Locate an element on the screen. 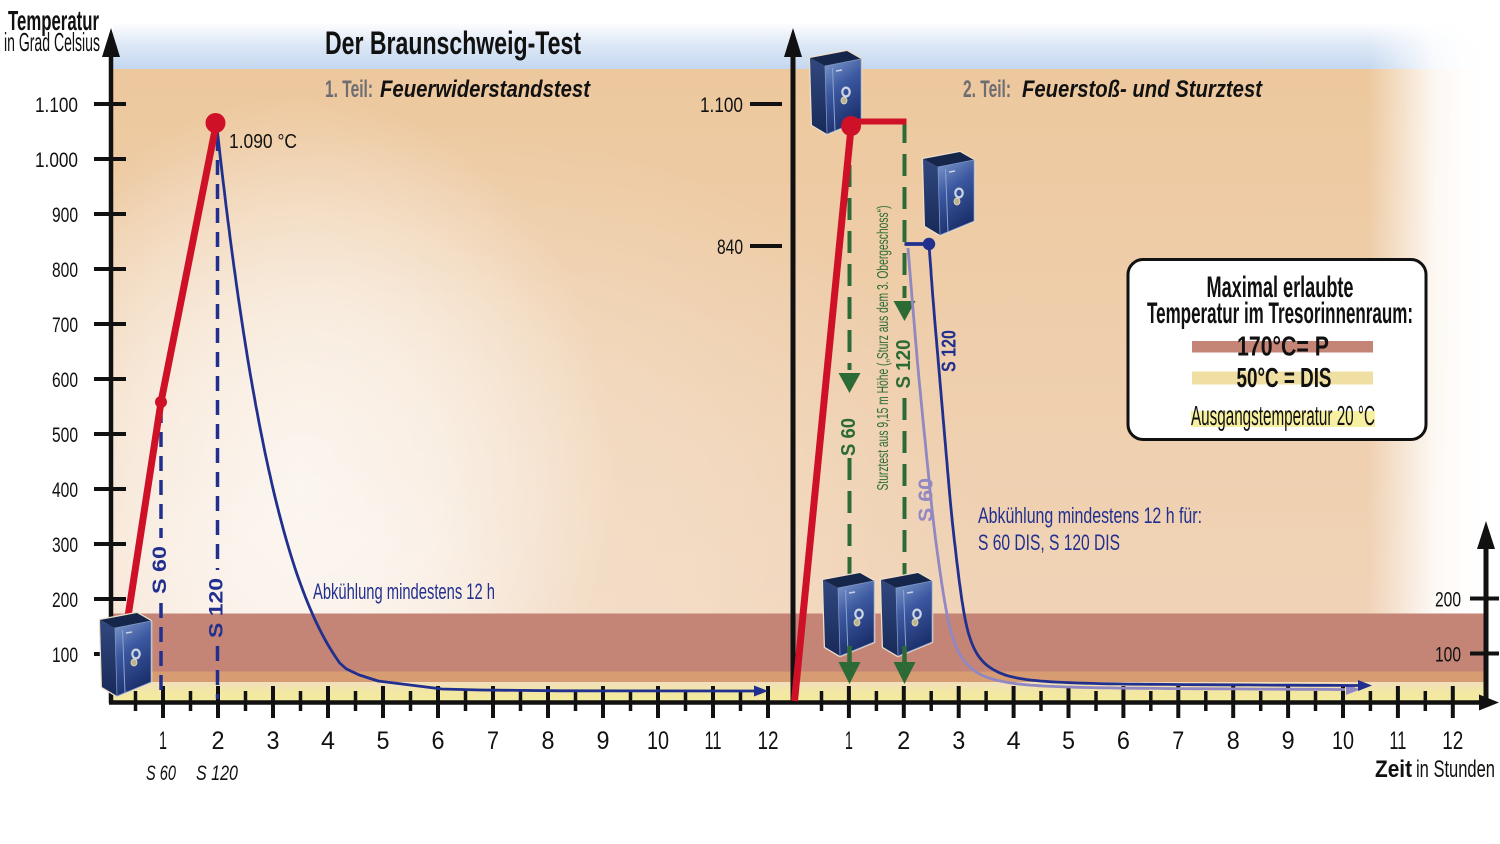 The image size is (1500, 844). svg-text: in Grad Celsius is located at coordinates (52, 42).